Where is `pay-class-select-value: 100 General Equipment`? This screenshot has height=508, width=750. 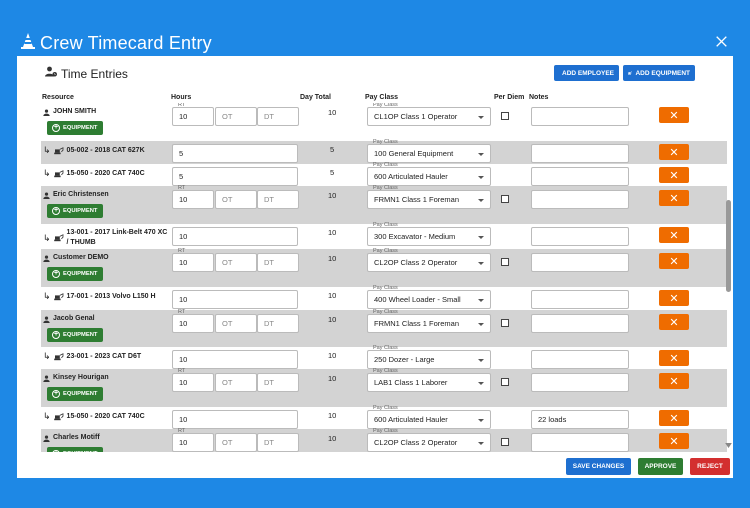 pay-class-select-value: 100 General Equipment is located at coordinates (414, 153).